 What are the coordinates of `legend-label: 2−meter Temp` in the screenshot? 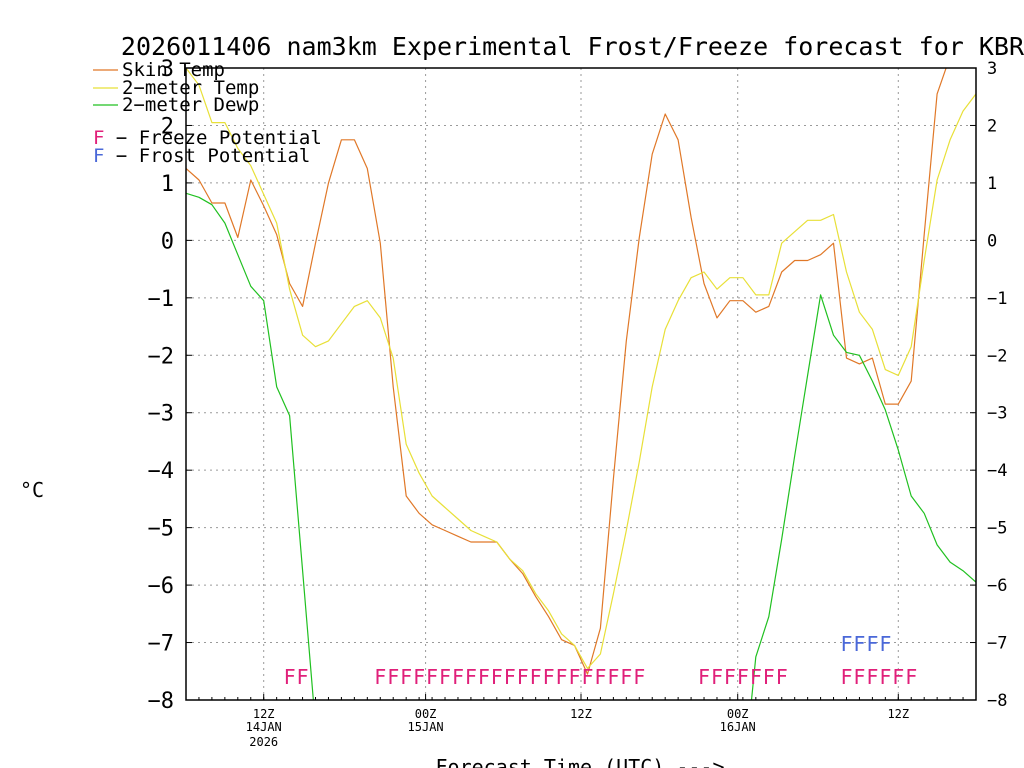 It's located at (190, 88).